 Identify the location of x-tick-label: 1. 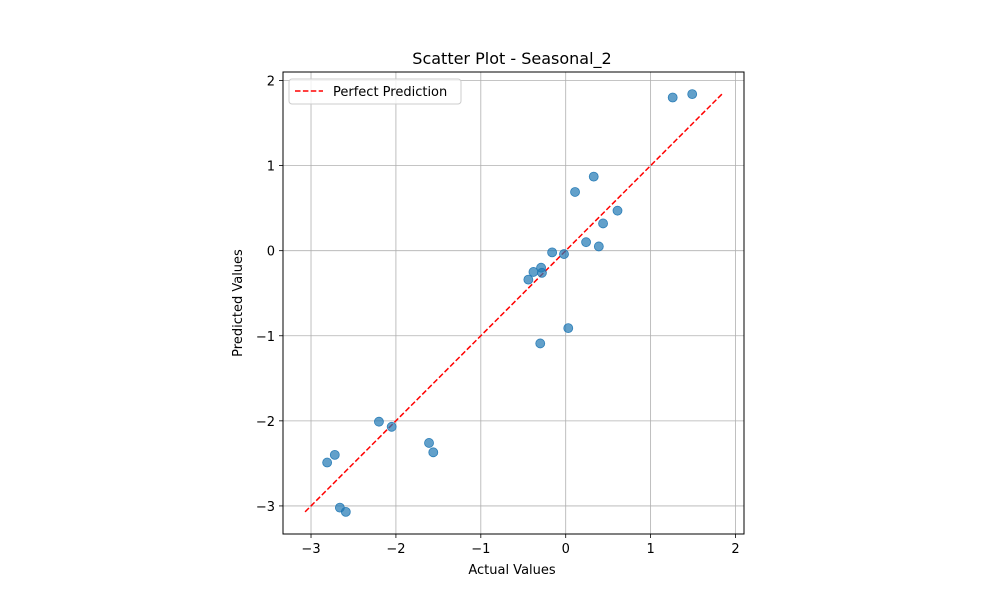
(650, 549).